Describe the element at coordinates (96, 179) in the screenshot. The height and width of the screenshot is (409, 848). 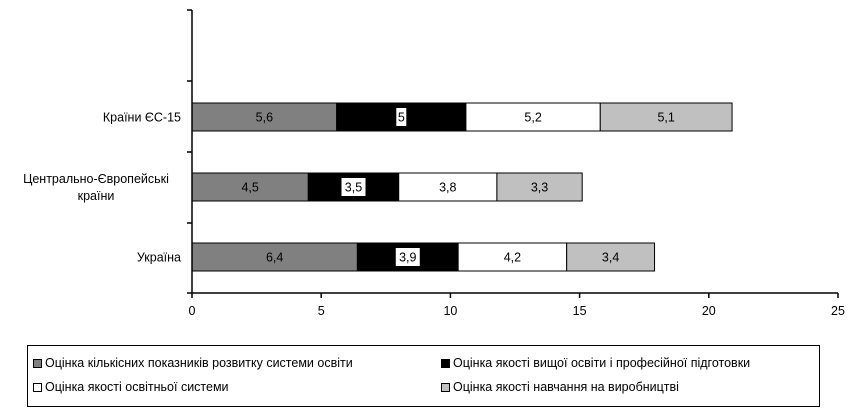
I see `category-label: Центрально-Європейські` at that location.